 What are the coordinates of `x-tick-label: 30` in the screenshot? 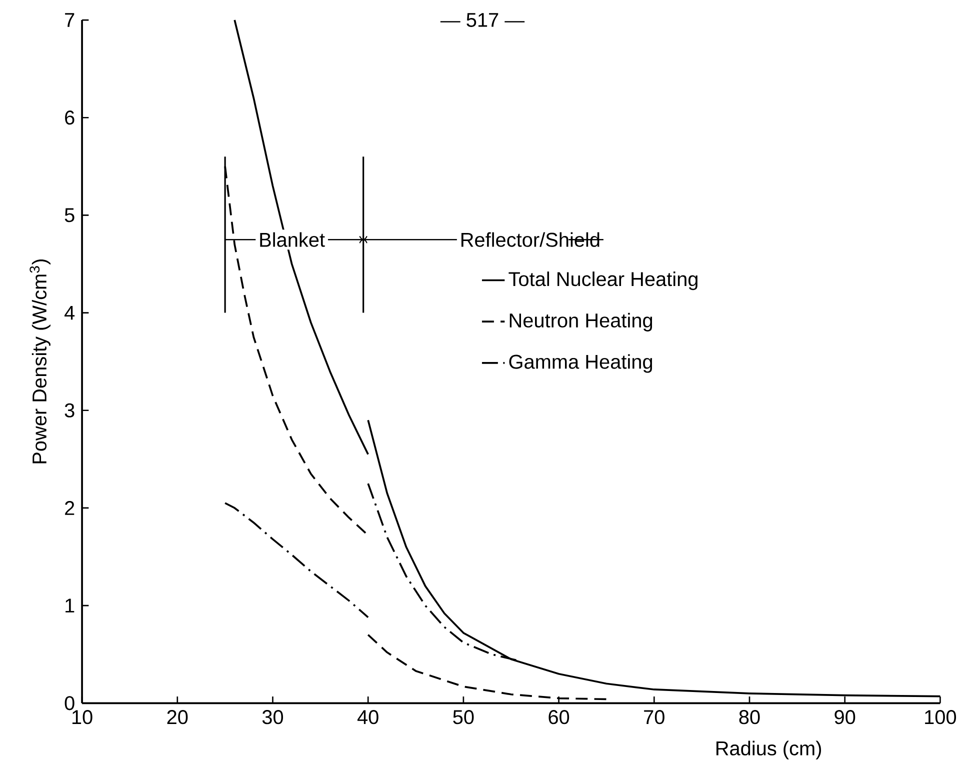 It's located at (273, 717).